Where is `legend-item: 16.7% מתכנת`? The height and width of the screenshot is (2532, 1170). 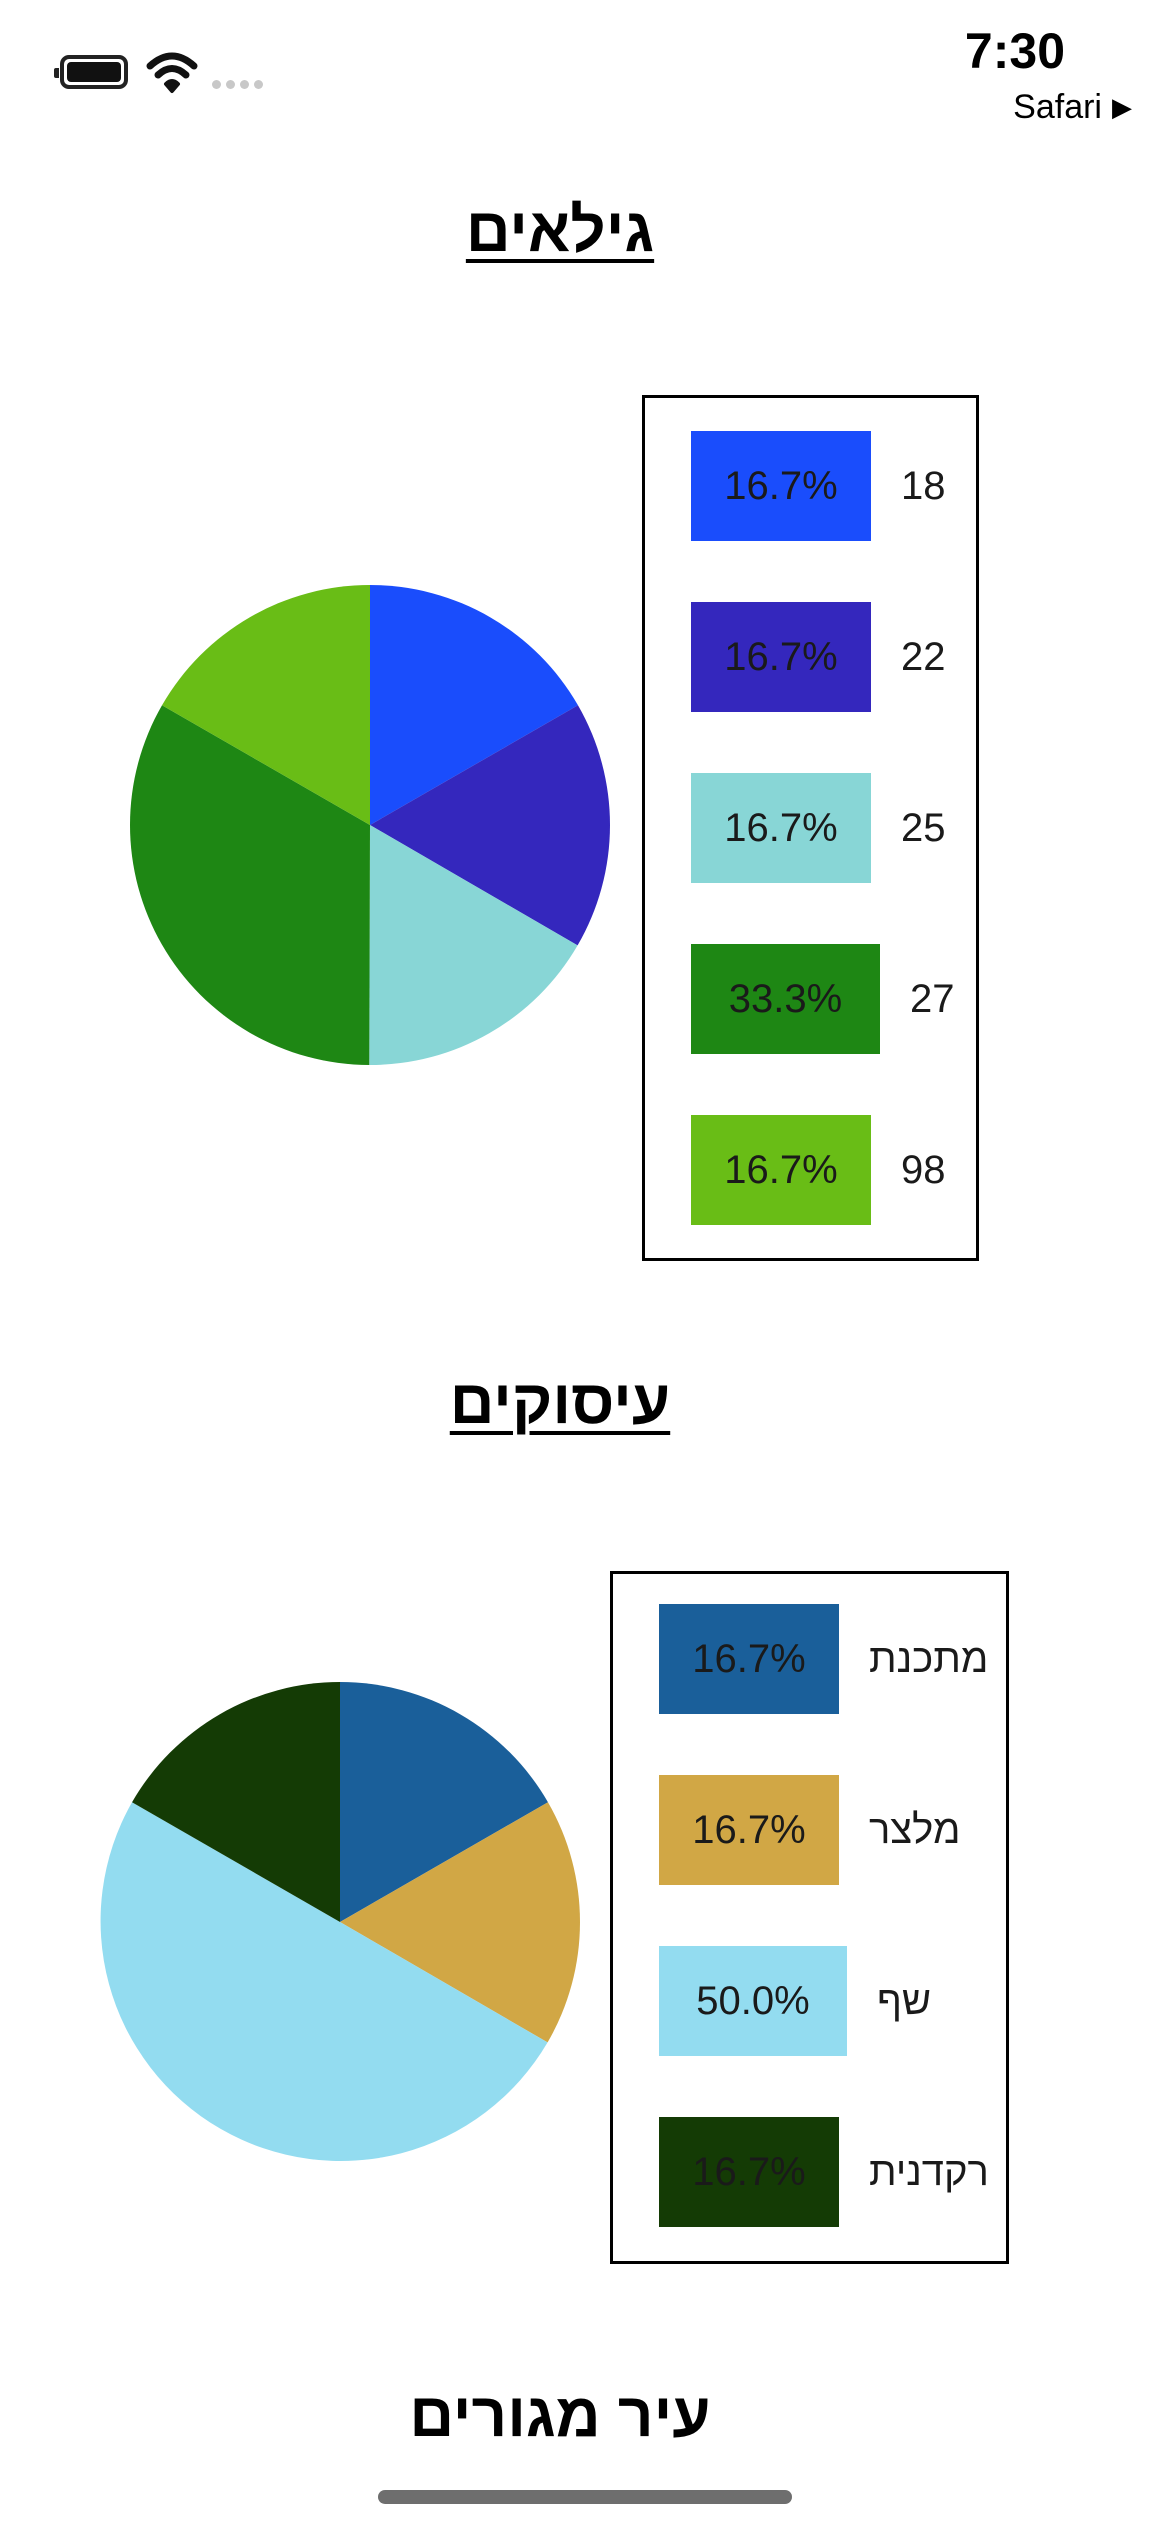 legend-item: 16.7% מתכנת is located at coordinates (809, 1659).